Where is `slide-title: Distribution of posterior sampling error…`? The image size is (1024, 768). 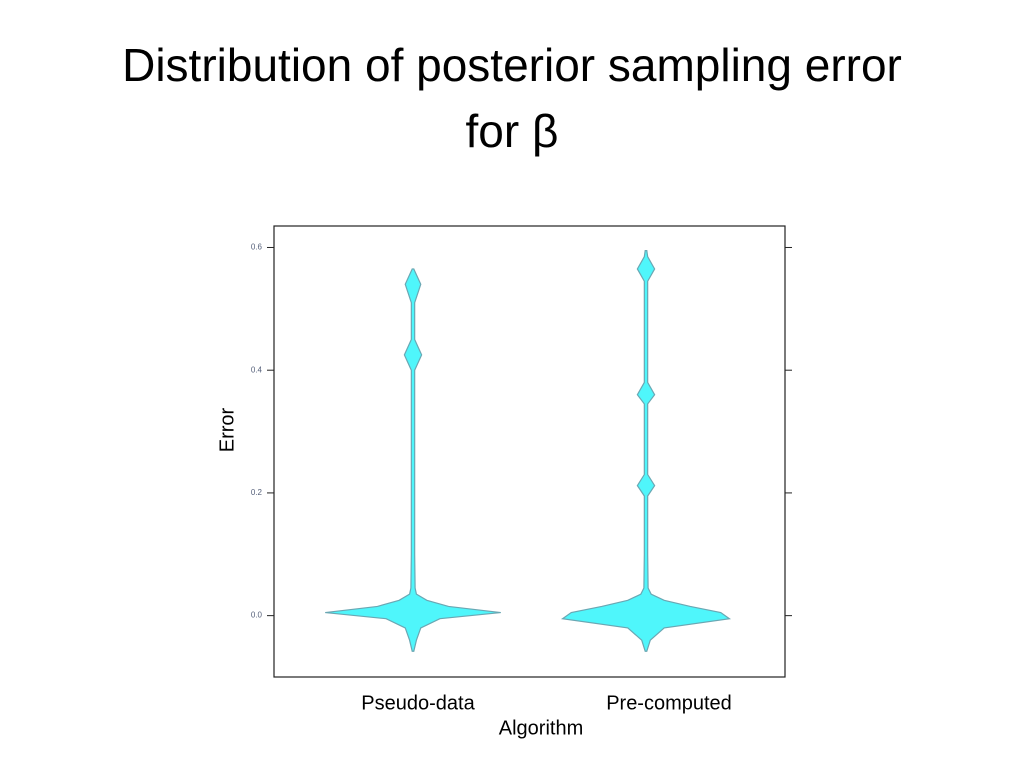 slide-title: Distribution of posterior sampling error… is located at coordinates (512, 98).